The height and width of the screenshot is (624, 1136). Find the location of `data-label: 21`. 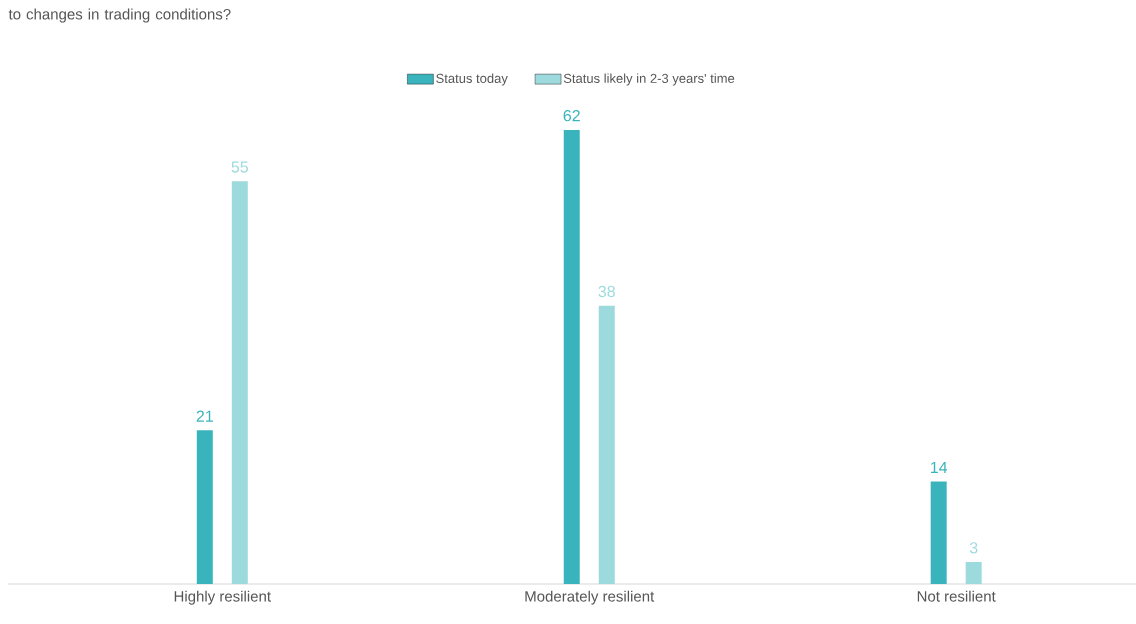

data-label: 21 is located at coordinates (204, 416).